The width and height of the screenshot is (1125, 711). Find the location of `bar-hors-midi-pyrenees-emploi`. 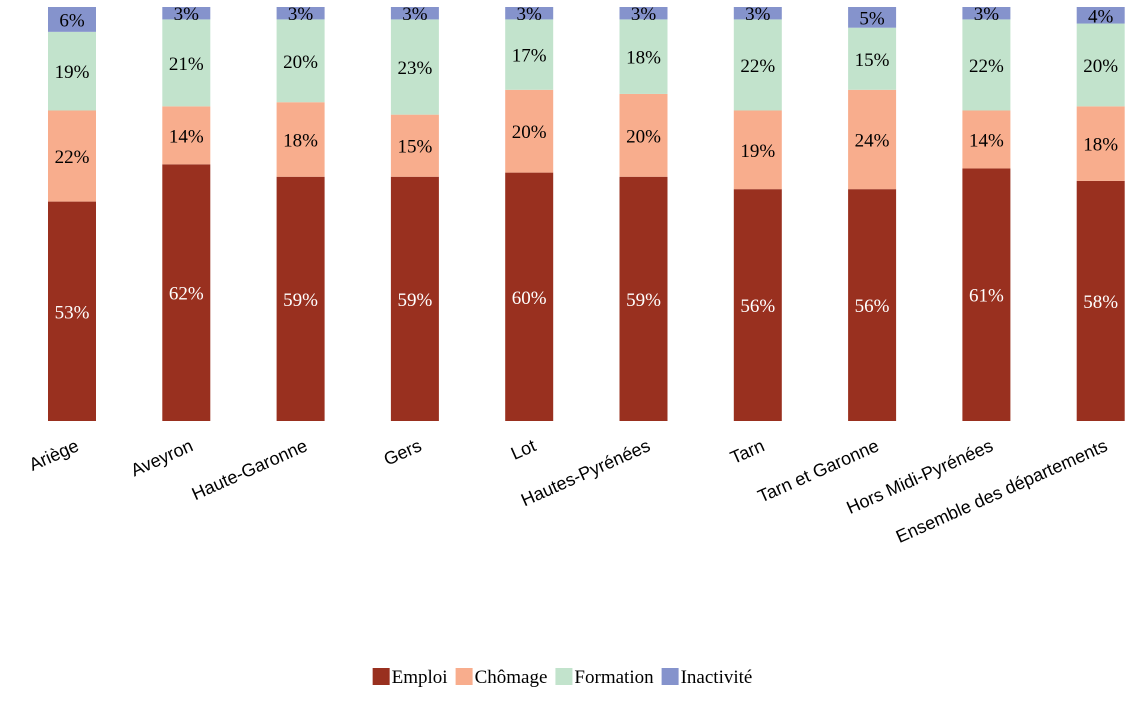

bar-hors-midi-pyrenees-emploi is located at coordinates (986, 294).